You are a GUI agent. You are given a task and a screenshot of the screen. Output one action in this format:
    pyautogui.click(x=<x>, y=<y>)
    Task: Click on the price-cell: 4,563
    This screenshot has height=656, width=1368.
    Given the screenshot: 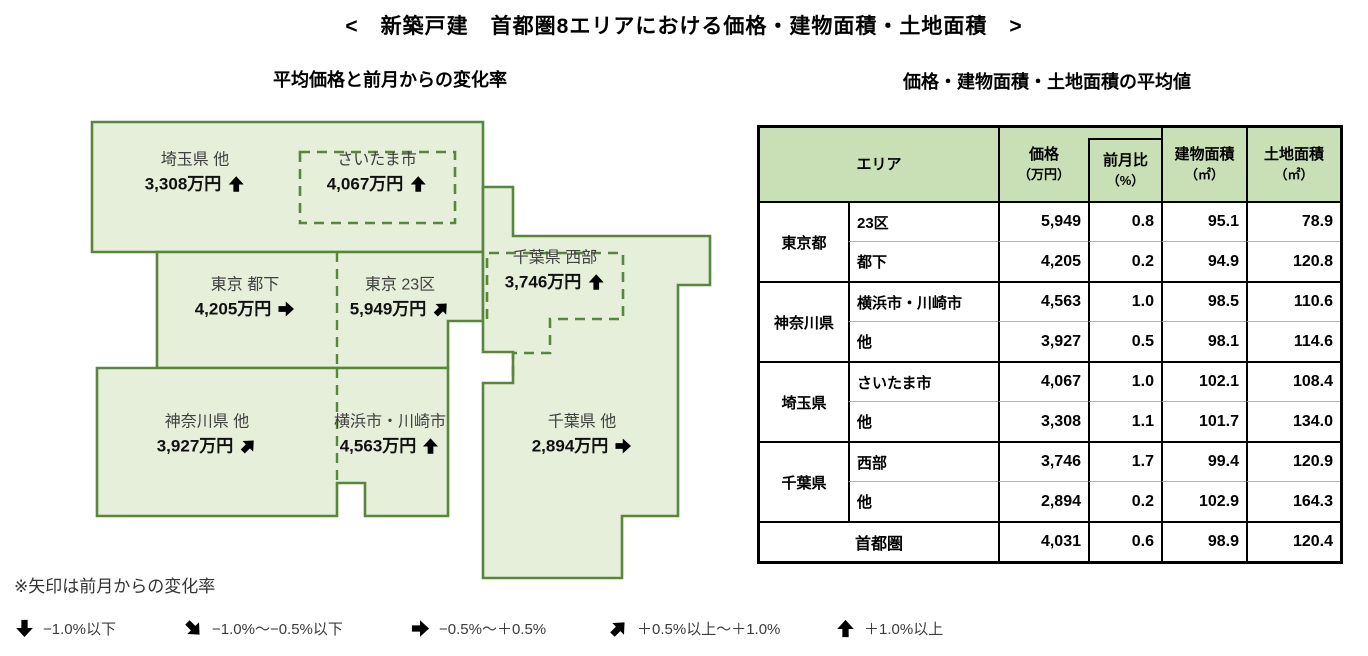 What is the action you would take?
    pyautogui.click(x=1043, y=301)
    